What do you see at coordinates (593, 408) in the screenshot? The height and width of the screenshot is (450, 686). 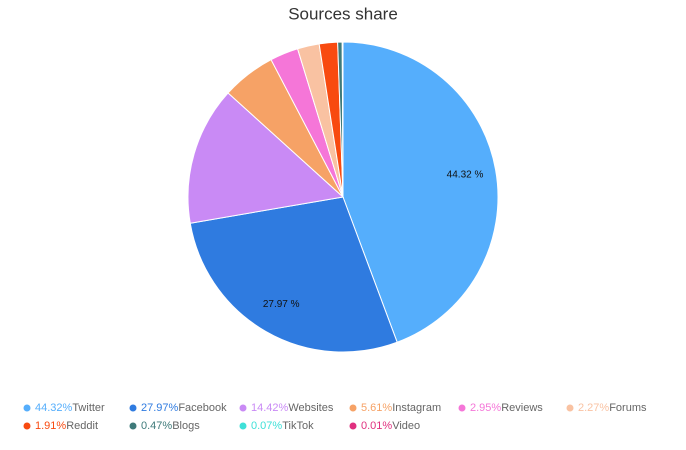 I see `legend-value: 2.27%` at bounding box center [593, 408].